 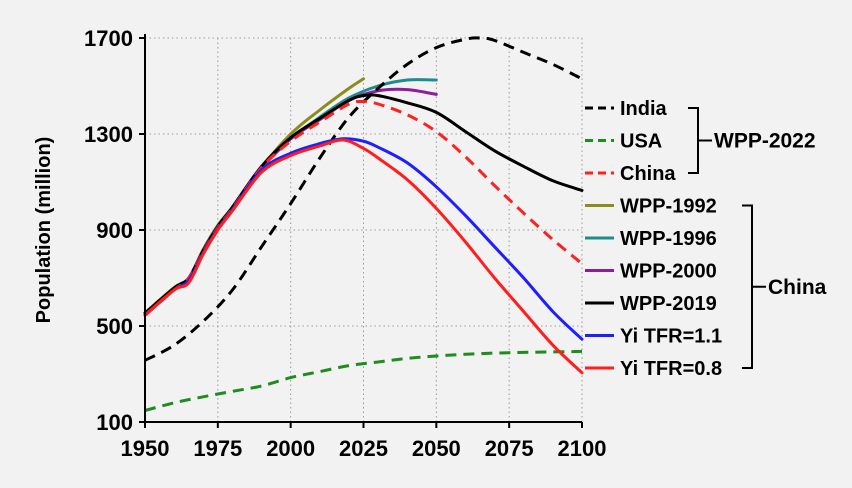 What do you see at coordinates (797, 287) in the screenshot?
I see `legend-group-label-china: China` at bounding box center [797, 287].